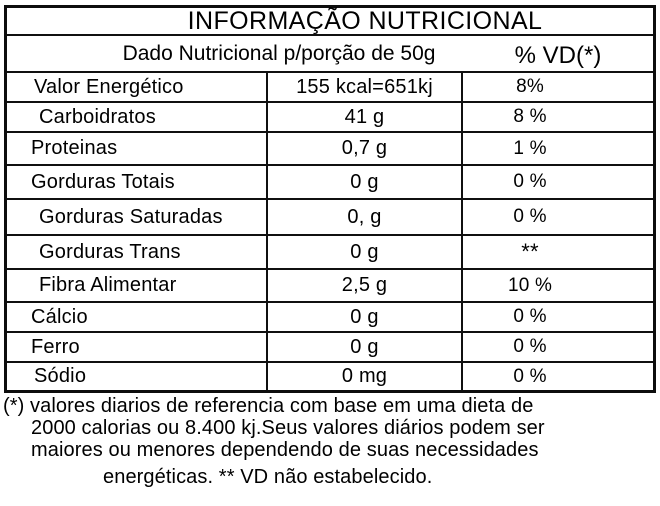 The image size is (660, 506). I want to click on nutrient-dv: **, so click(530, 251).